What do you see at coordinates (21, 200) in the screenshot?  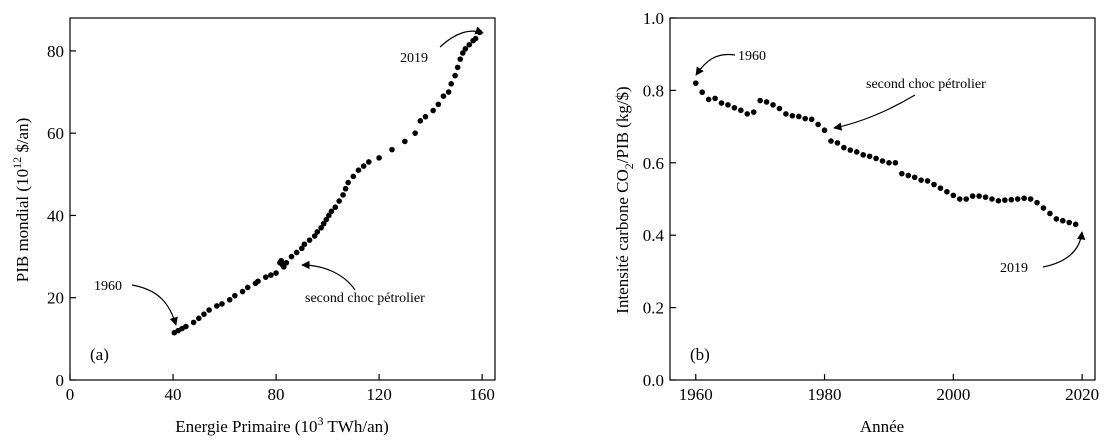 I see `chart-a-ylabel: PIB mondial (1012 $/an)` at bounding box center [21, 200].